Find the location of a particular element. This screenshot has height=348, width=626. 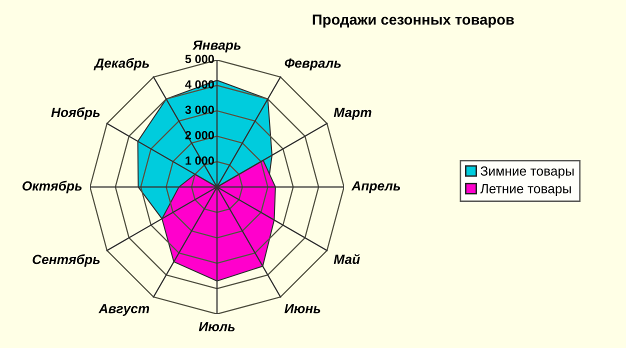

spoke-label: Ноябрь is located at coordinates (75, 113).